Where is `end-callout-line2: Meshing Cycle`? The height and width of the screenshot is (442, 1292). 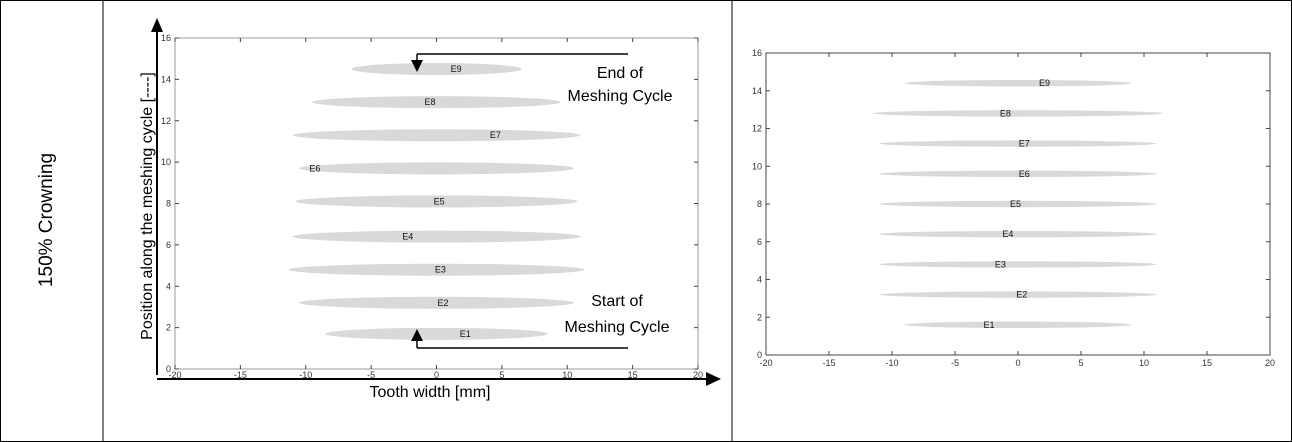 end-callout-line2: Meshing Cycle is located at coordinates (620, 96).